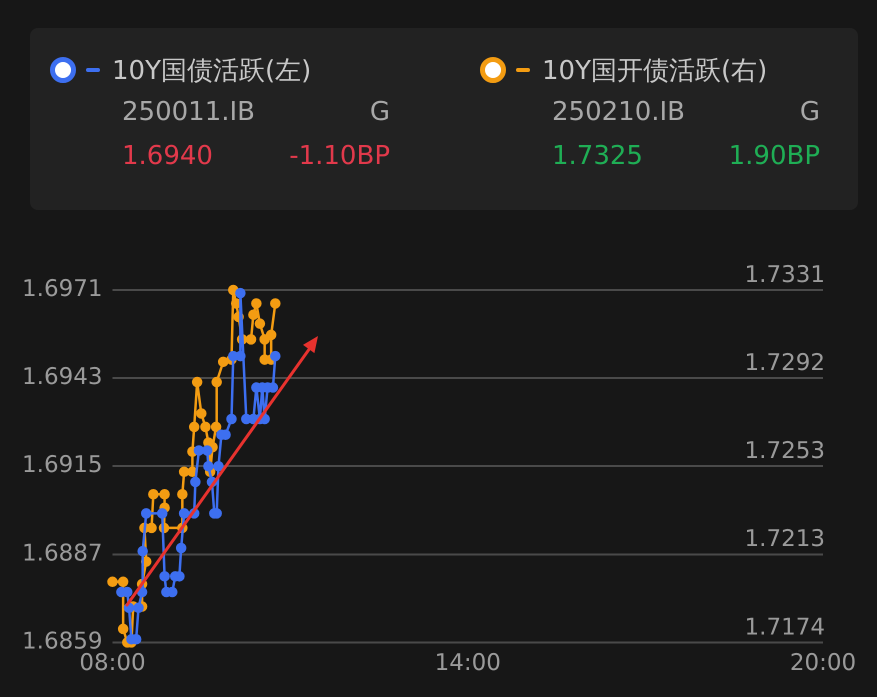 The width and height of the screenshot is (877, 697). What do you see at coordinates (784, 275) in the screenshot?
I see `y2-tick-label: 1.7331` at bounding box center [784, 275].